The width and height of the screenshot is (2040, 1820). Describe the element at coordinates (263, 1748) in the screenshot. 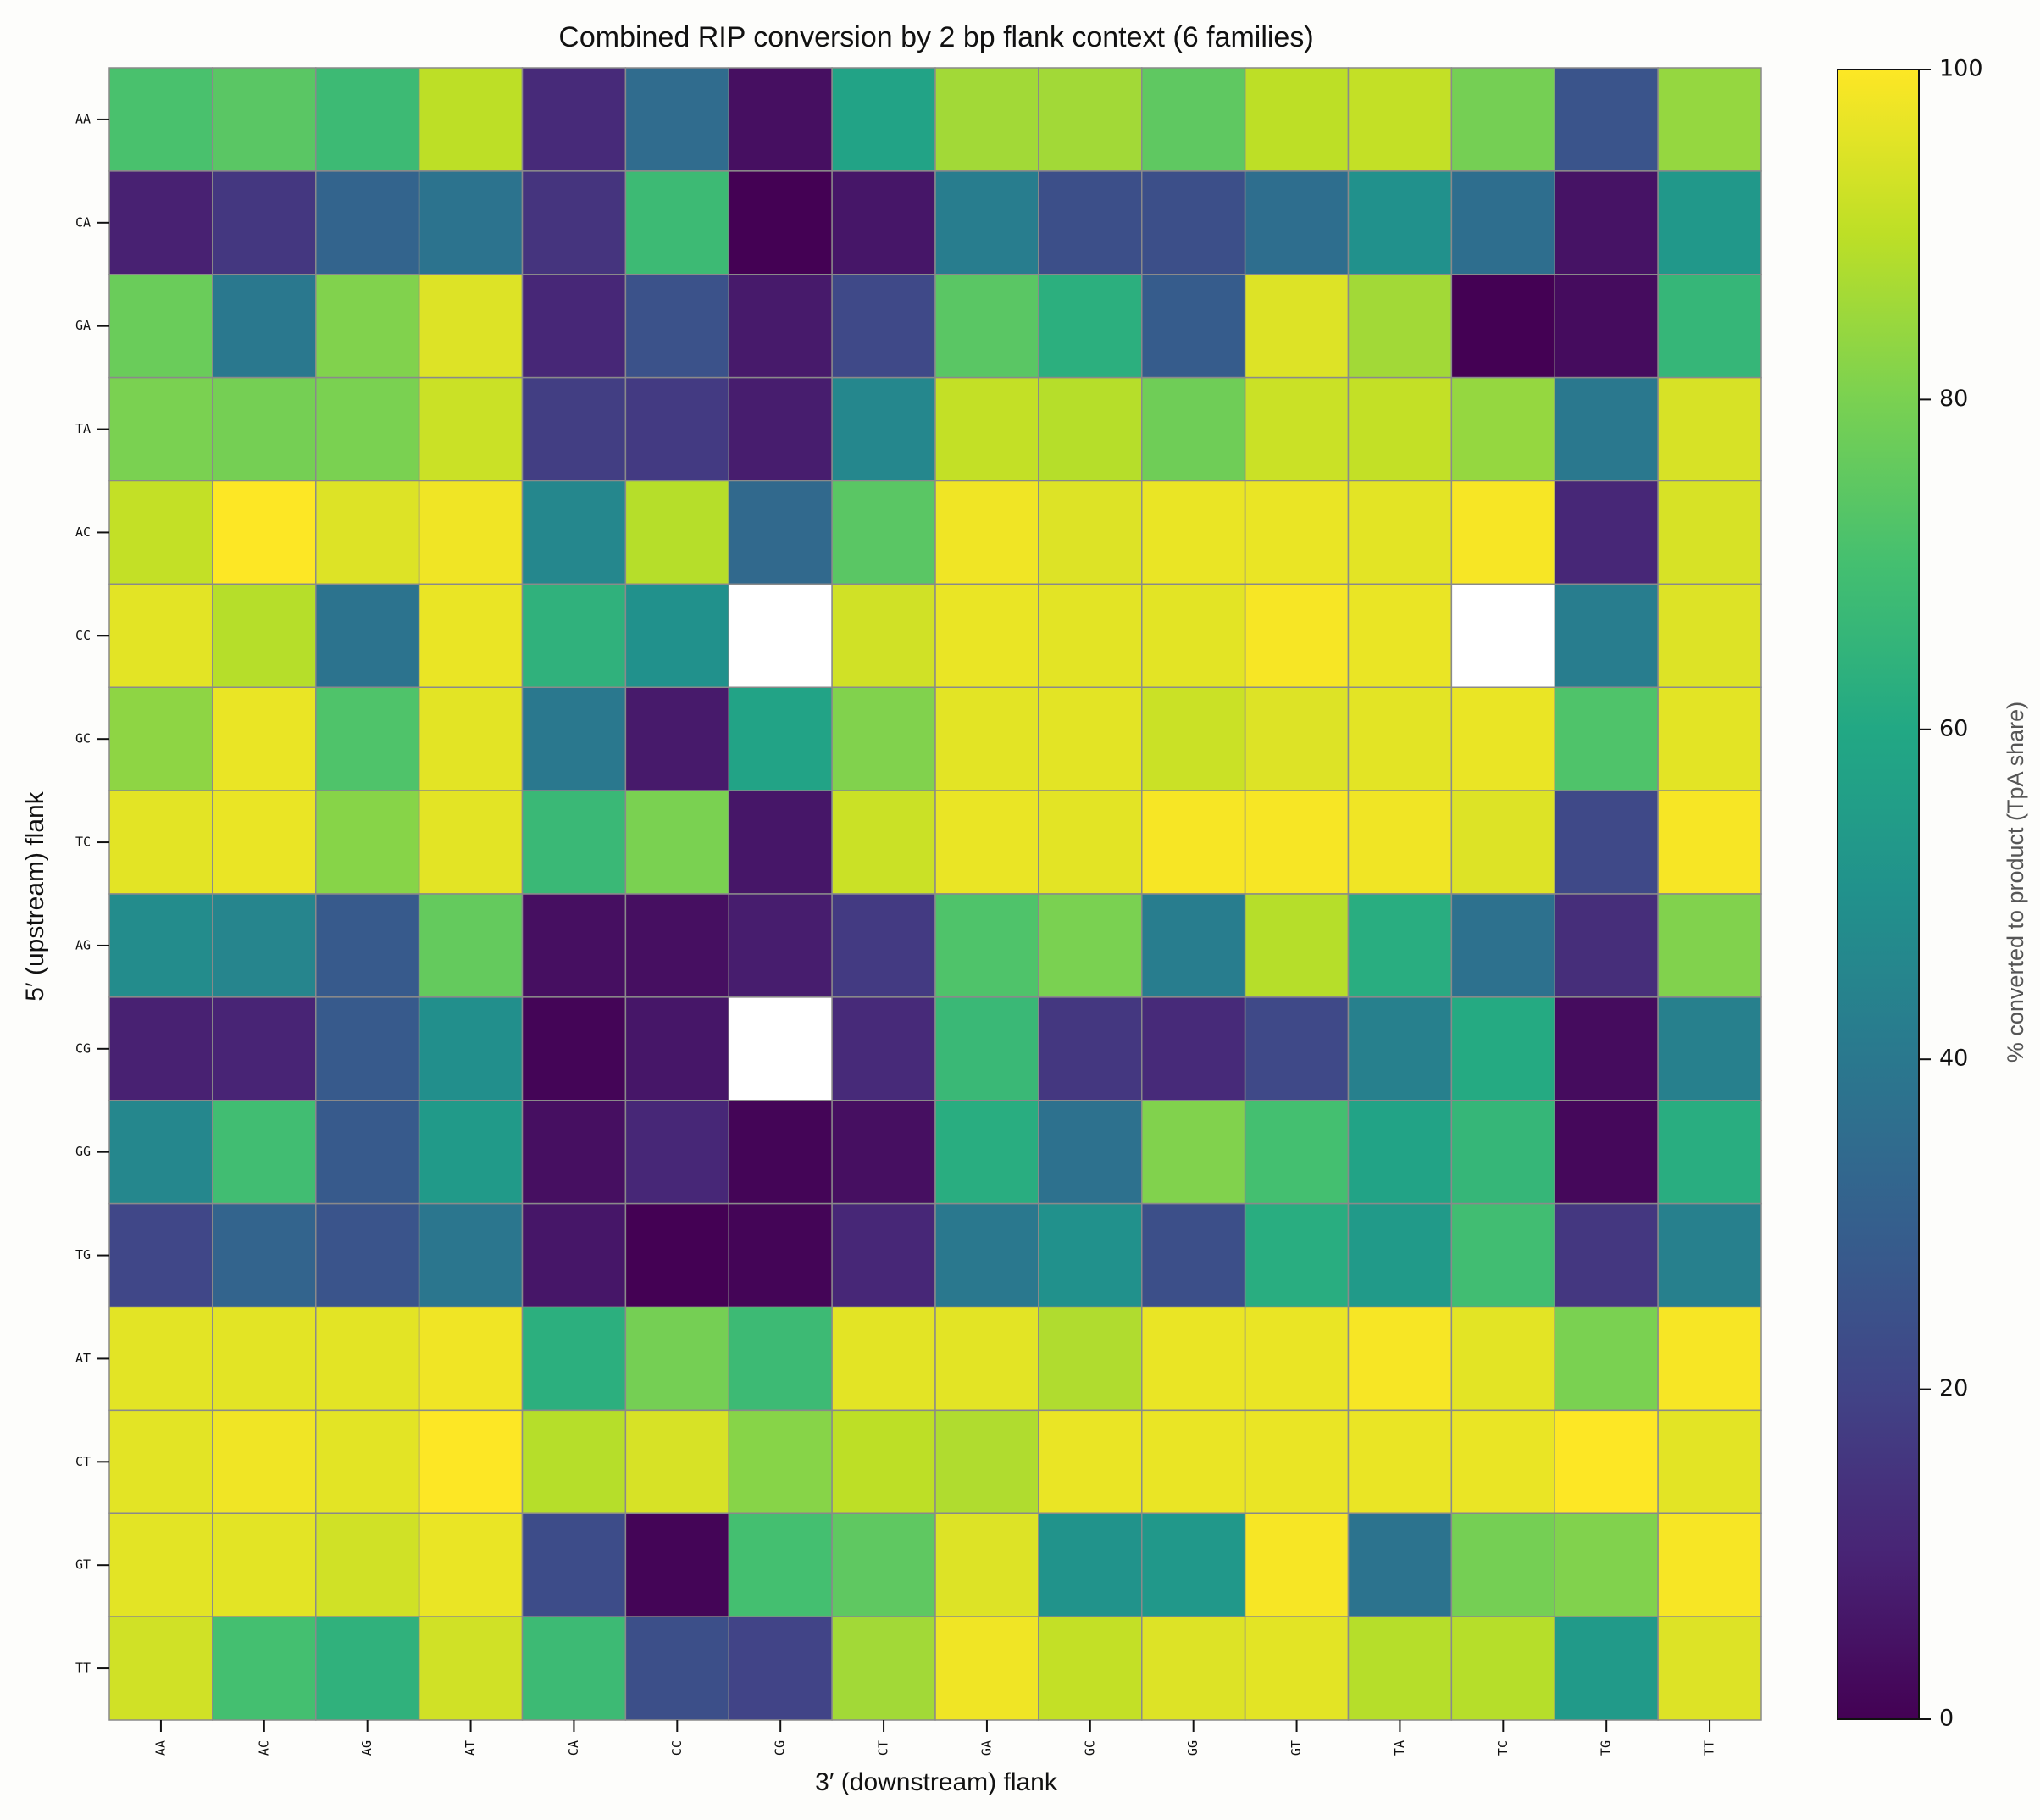

I see `x-tick-label: AC` at that location.